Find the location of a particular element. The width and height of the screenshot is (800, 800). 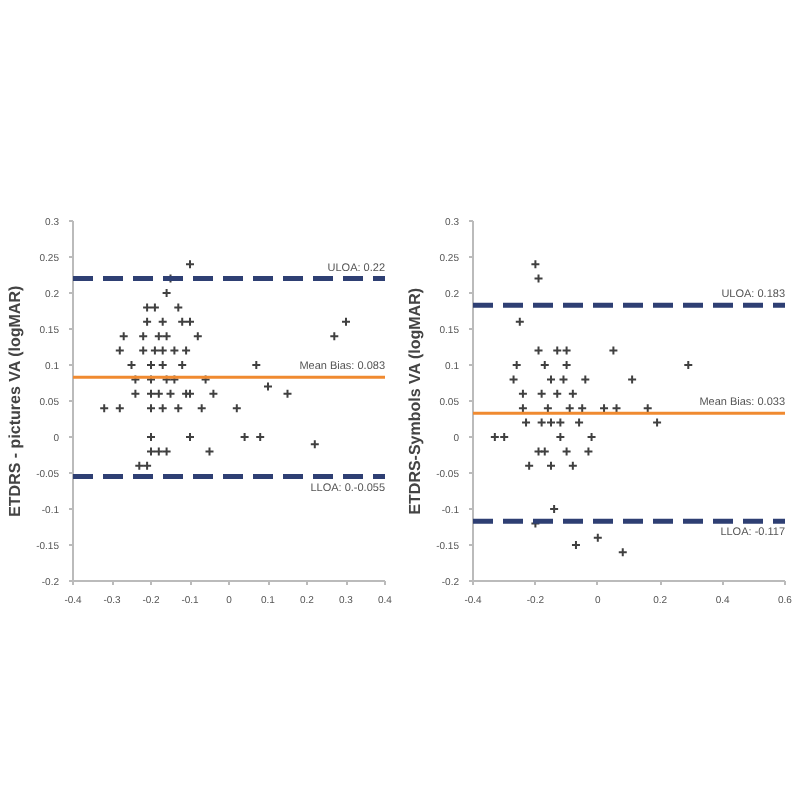

y-axis-title: ETDRS-Symbols VA (logMAR) is located at coordinates (415, 401).